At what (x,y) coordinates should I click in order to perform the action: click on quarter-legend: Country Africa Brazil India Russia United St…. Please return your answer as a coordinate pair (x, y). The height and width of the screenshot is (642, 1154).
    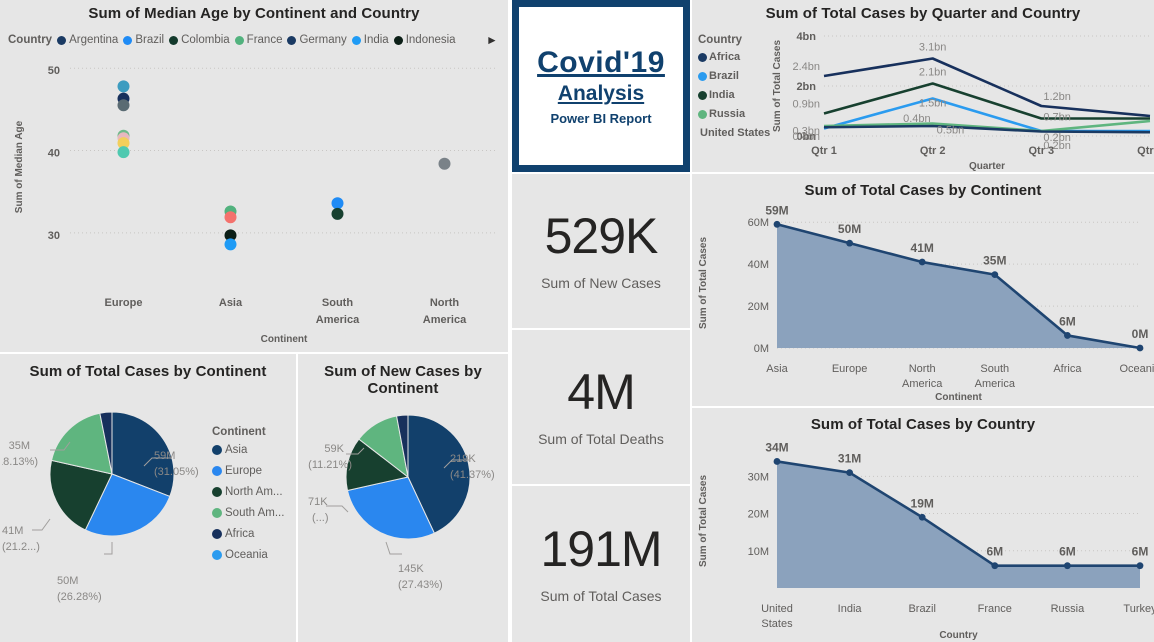
    Looking at the image, I should click on (734, 90).